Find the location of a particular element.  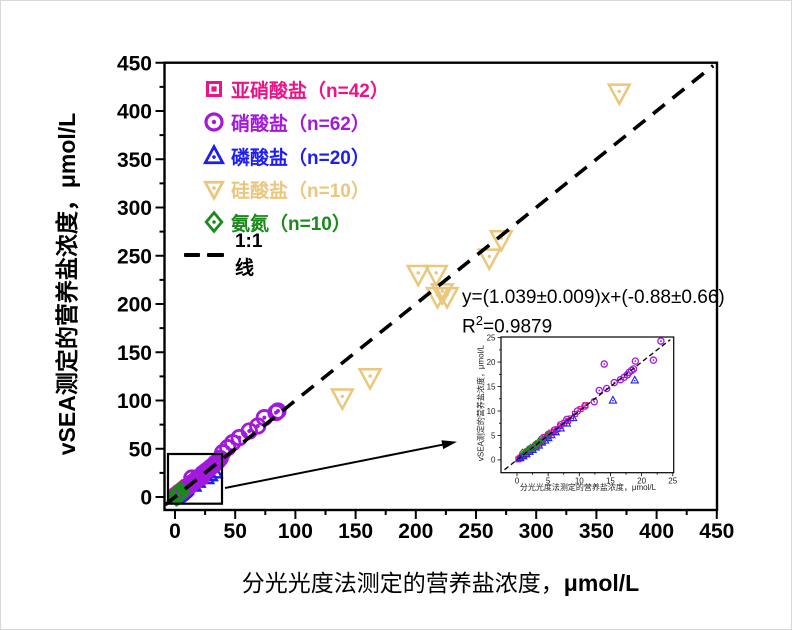

legend-item-ammonia: 氨氮（n=10） is located at coordinates (274, 222).